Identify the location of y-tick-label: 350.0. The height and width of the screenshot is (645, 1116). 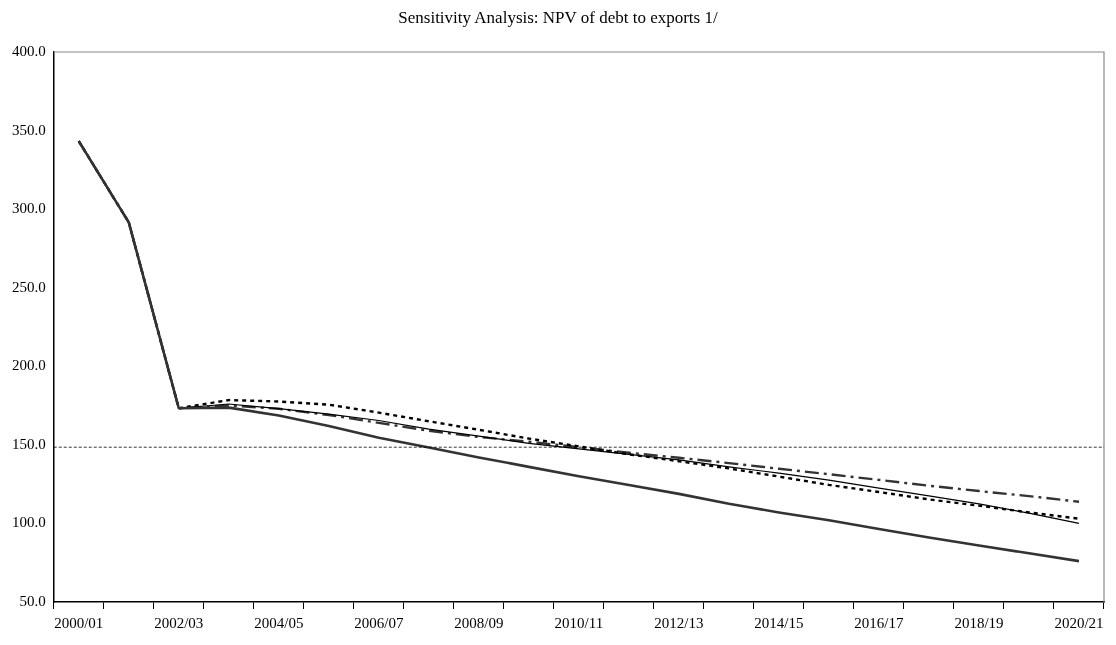
(29, 129).